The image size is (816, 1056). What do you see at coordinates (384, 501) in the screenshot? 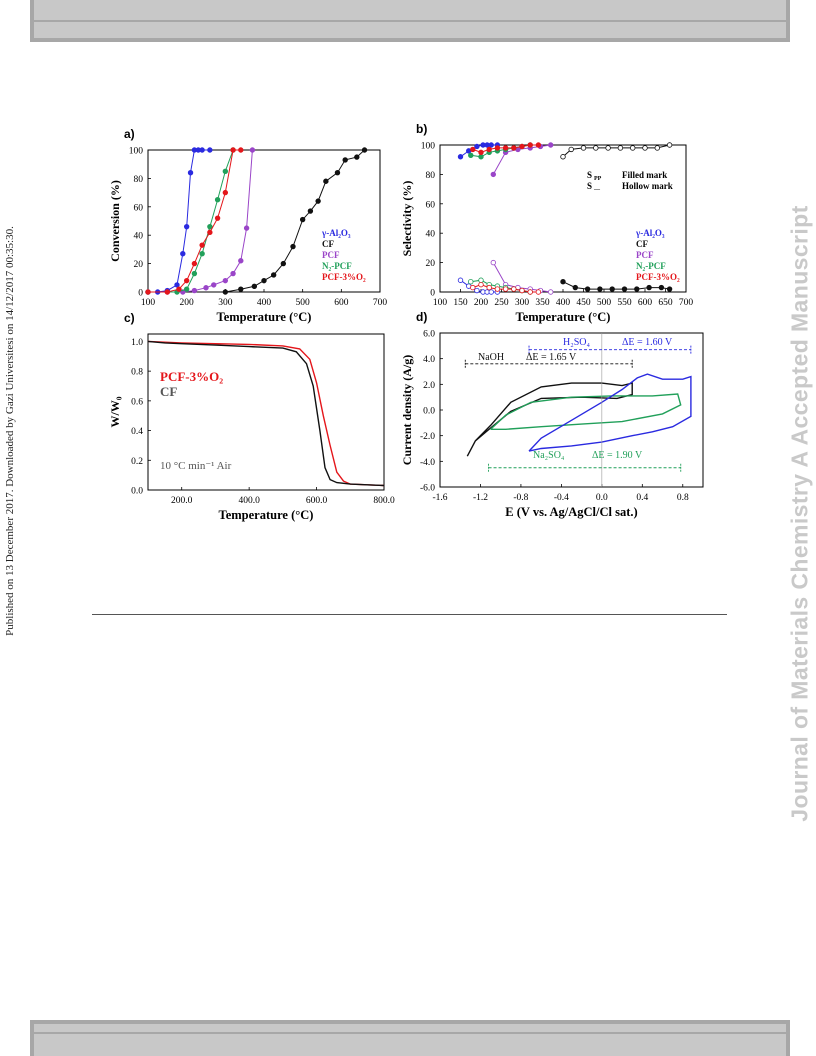
I see `x-tick-label: 800.0` at bounding box center [384, 501].